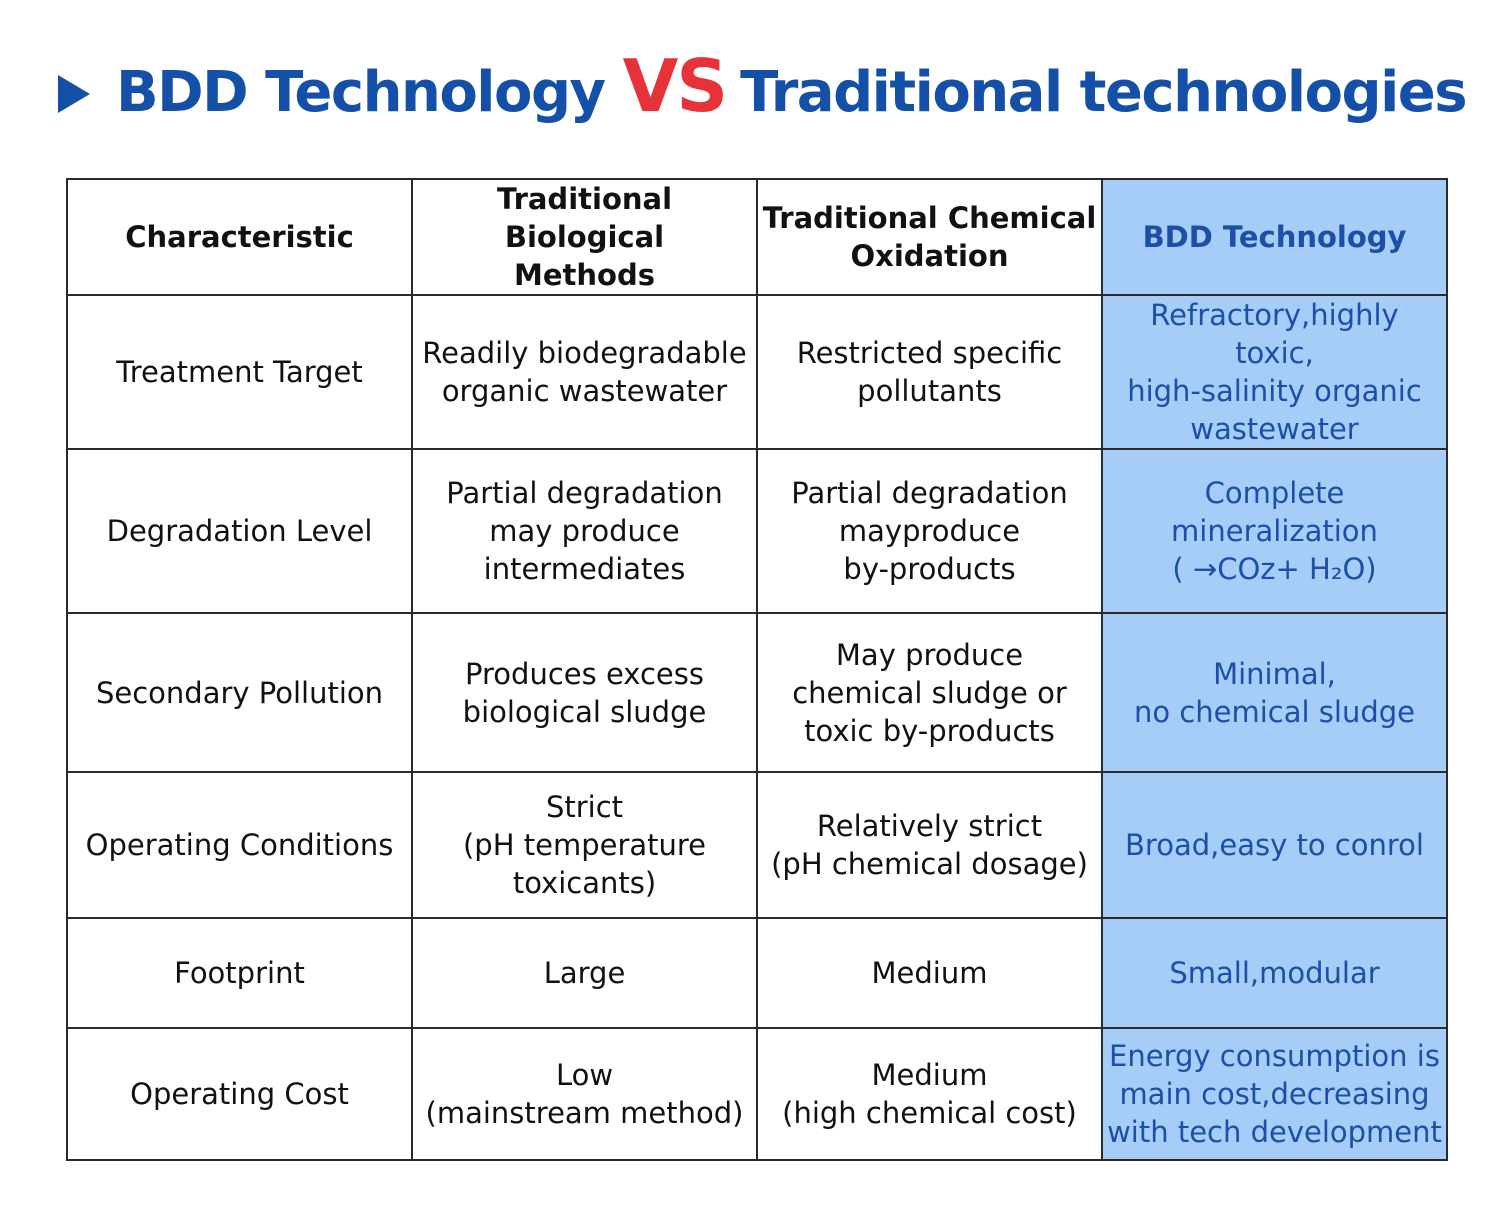  Describe the element at coordinates (74, 94) in the screenshot. I see `play-triangle-icon` at that location.